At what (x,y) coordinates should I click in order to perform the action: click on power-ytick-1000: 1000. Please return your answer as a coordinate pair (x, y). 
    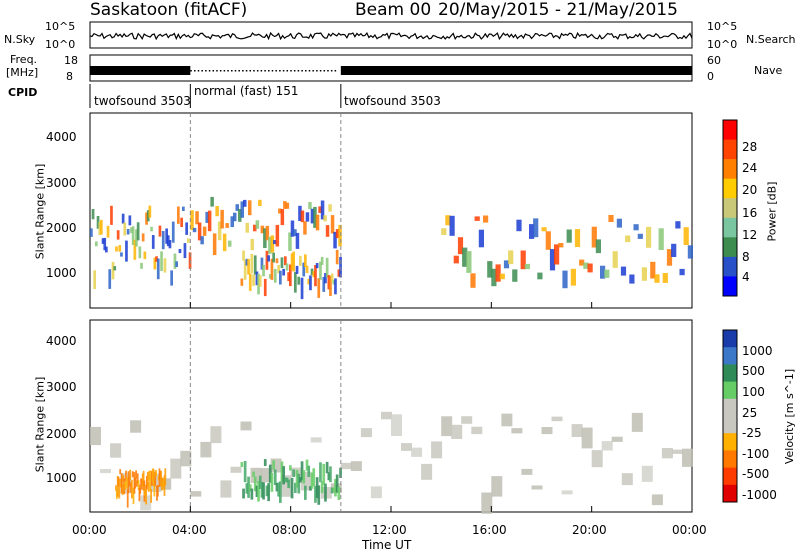
    Looking at the image, I should click on (61, 273).